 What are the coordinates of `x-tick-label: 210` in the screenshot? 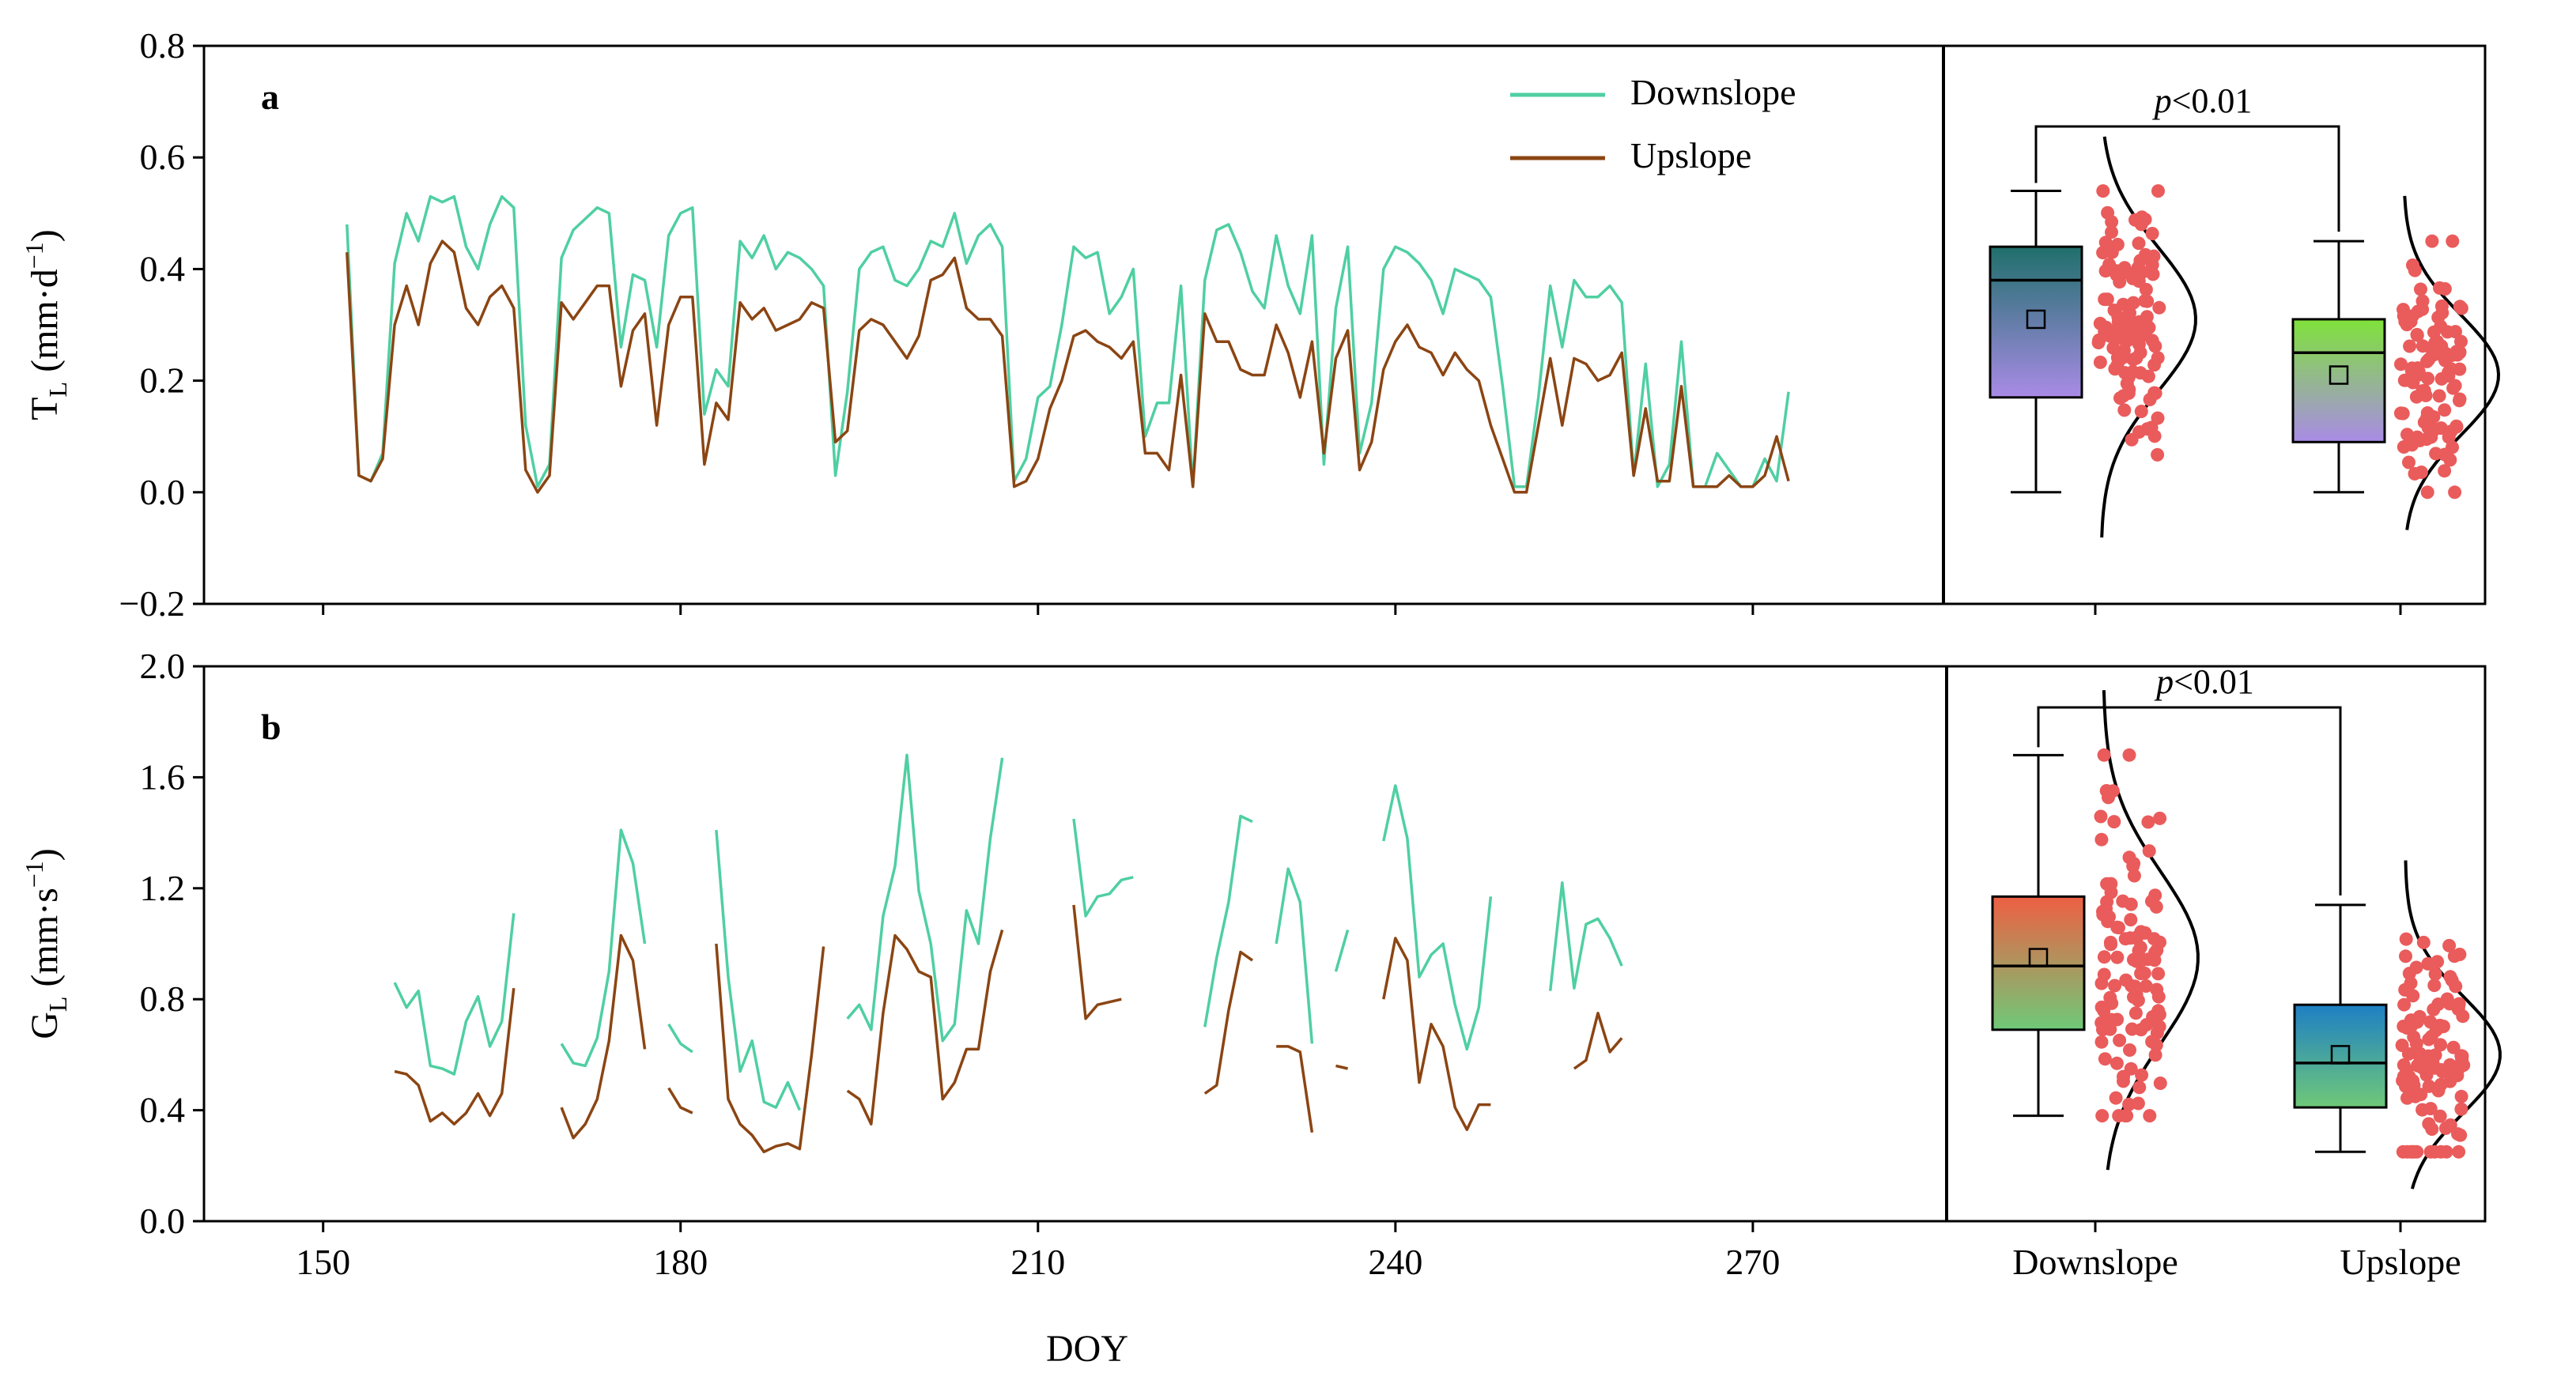 It's located at (1037, 1262).